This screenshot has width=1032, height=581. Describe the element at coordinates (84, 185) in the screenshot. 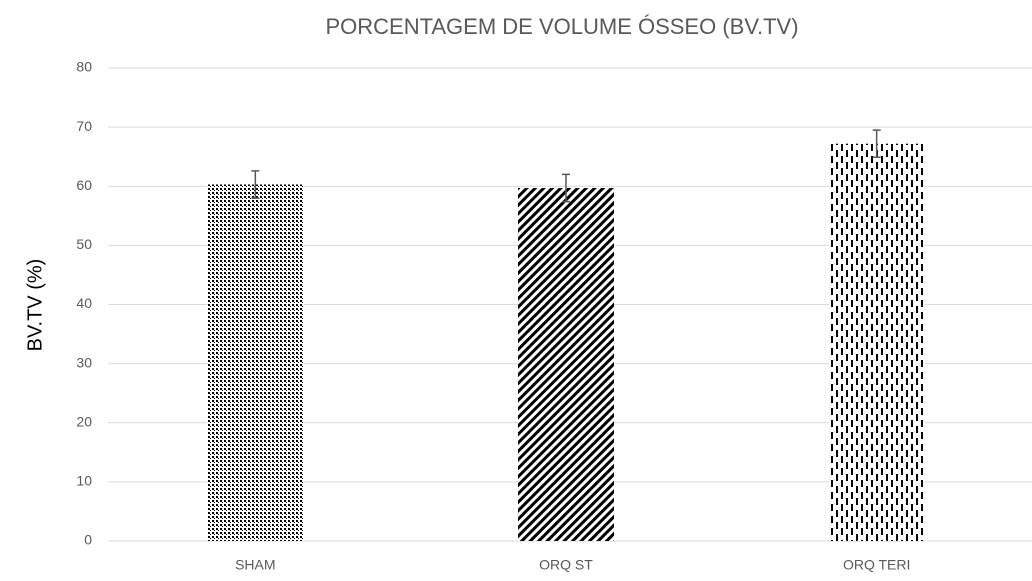

I see `y-tick-label: 60` at that location.